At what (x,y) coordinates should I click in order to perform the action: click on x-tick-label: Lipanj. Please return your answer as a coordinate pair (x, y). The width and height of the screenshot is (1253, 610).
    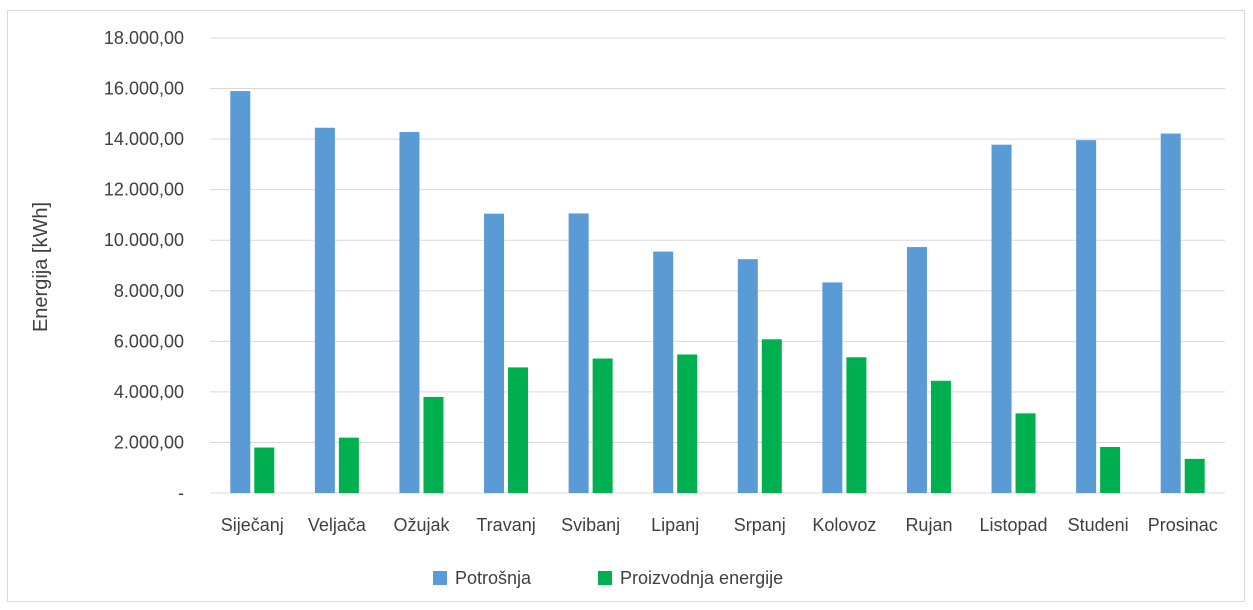
    Looking at the image, I should click on (675, 525).